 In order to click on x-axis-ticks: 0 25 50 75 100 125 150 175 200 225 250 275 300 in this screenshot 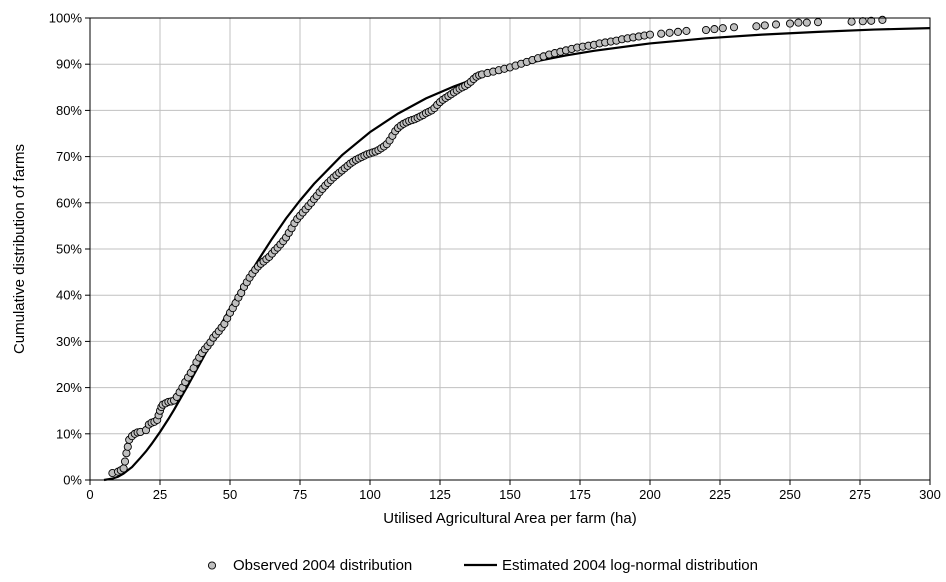, I will do `click(513, 491)`.